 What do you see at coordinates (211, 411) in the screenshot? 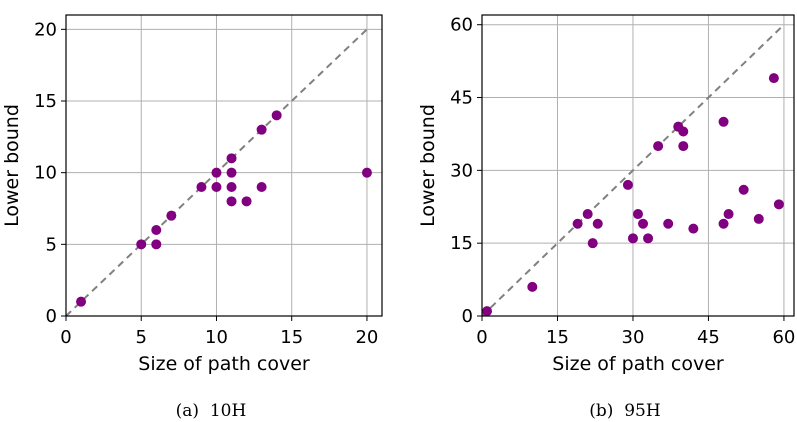
I see `subfigure-caption: (a) 10H` at bounding box center [211, 411].